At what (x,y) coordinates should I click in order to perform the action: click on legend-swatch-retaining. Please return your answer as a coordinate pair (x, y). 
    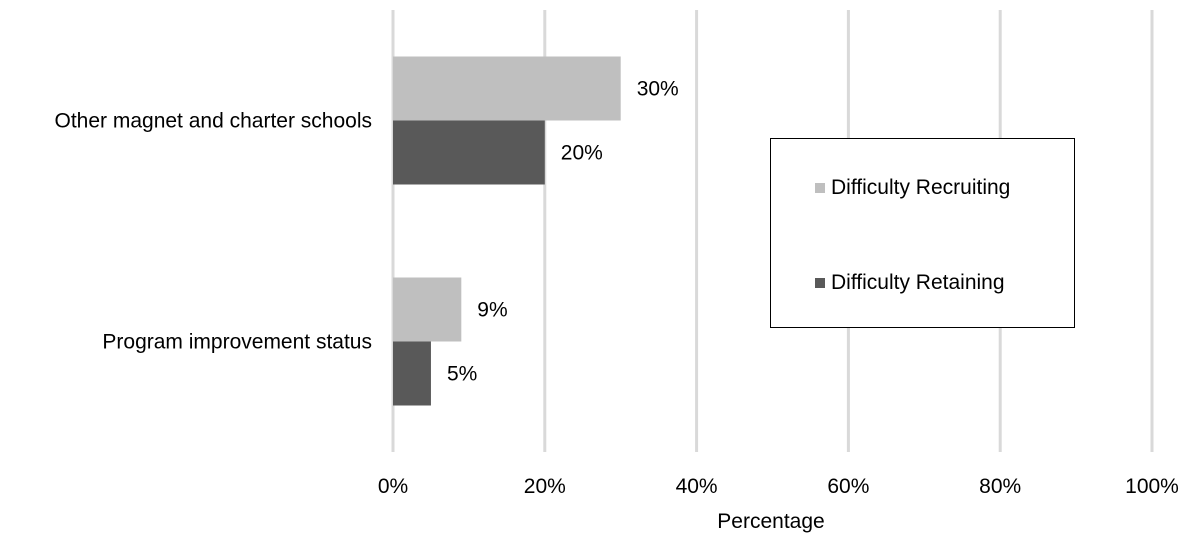
    Looking at the image, I should click on (820, 283).